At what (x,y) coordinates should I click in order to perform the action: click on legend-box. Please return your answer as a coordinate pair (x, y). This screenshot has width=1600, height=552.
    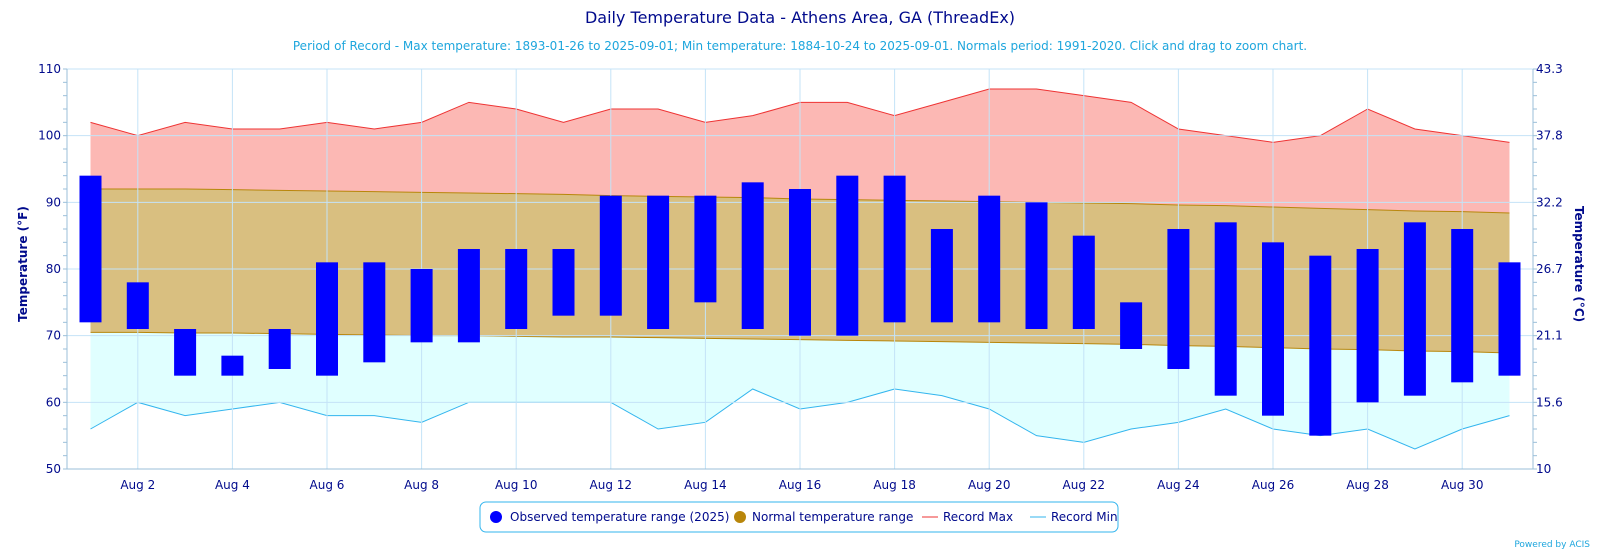
    Looking at the image, I should click on (799, 517).